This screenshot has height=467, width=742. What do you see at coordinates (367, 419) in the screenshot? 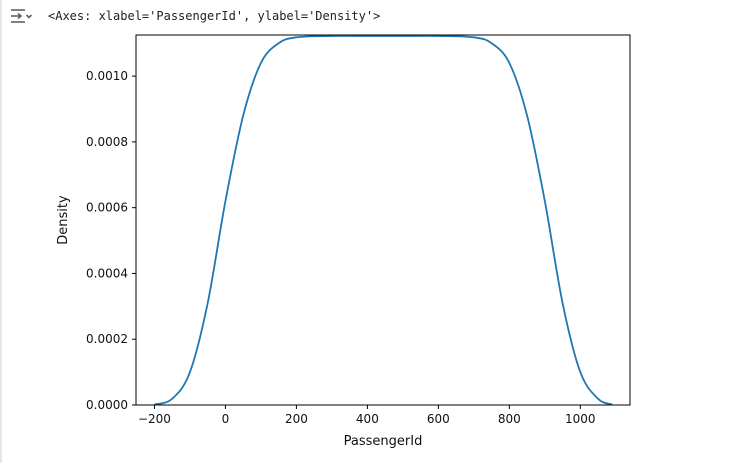
I see `x-tick-label: 400` at bounding box center [367, 419].